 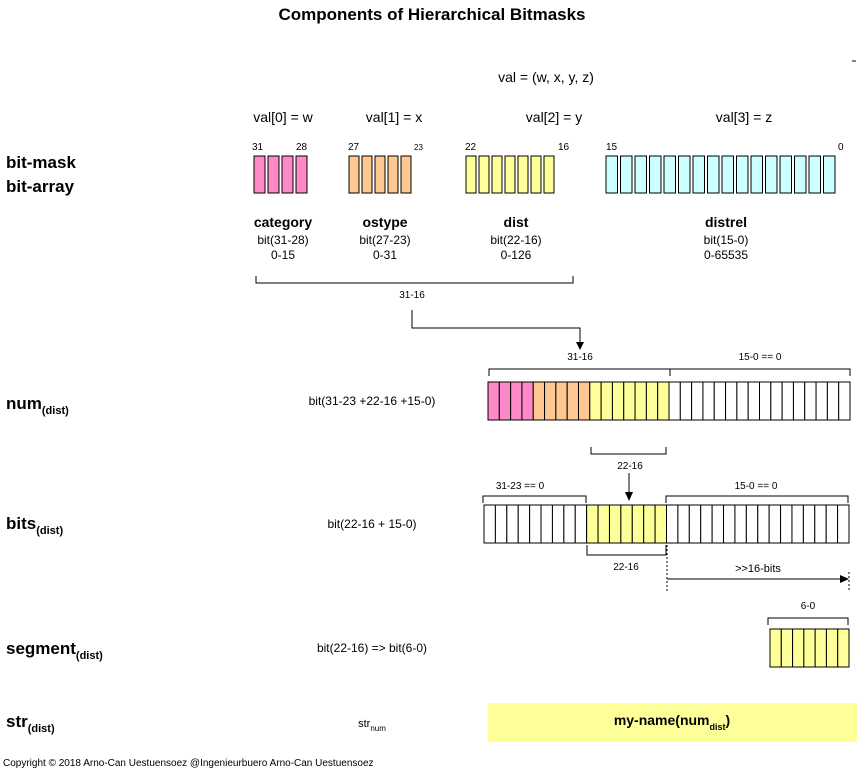 I want to click on component-bits-category: bit(31-28), so click(x=282, y=240).